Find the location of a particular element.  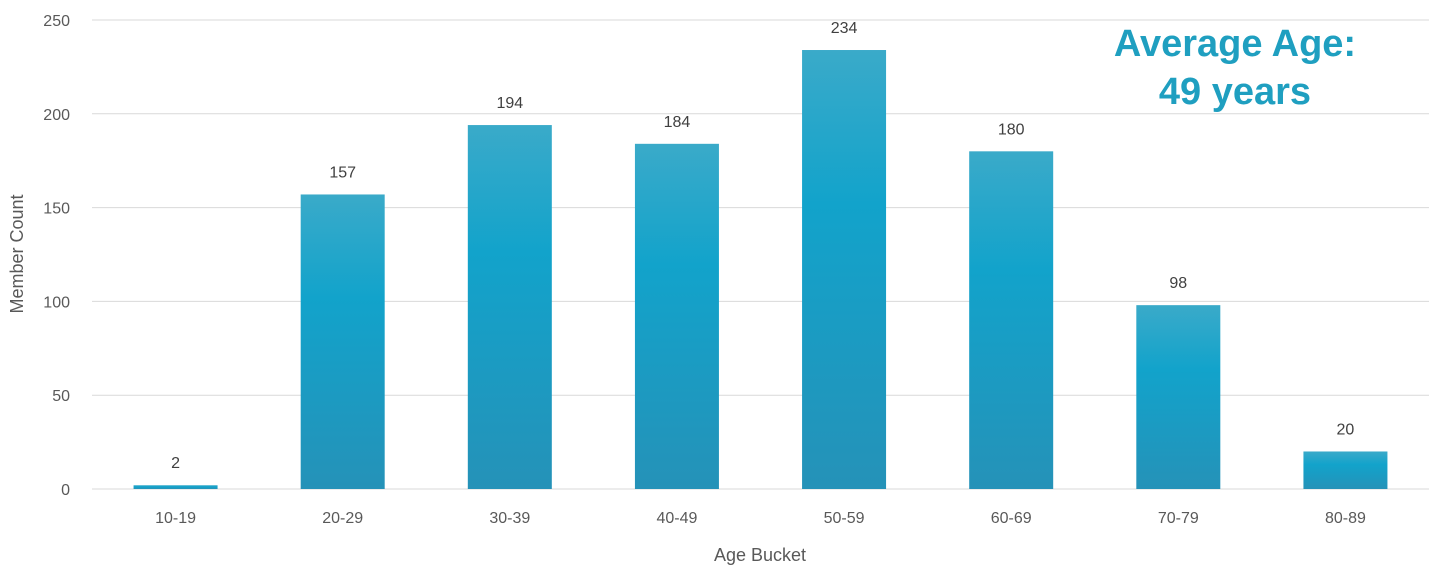

data-label: 20 is located at coordinates (1346, 429).